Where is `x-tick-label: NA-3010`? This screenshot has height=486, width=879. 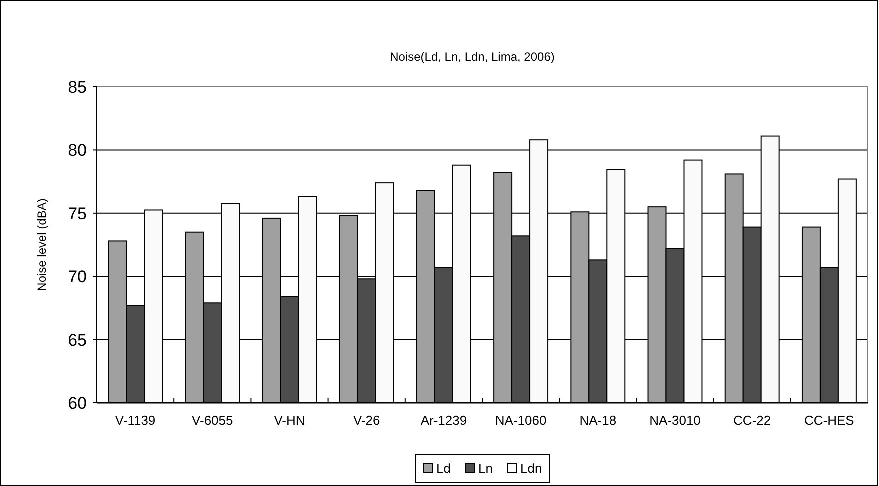 x-tick-label: NA-3010 is located at coordinates (675, 420).